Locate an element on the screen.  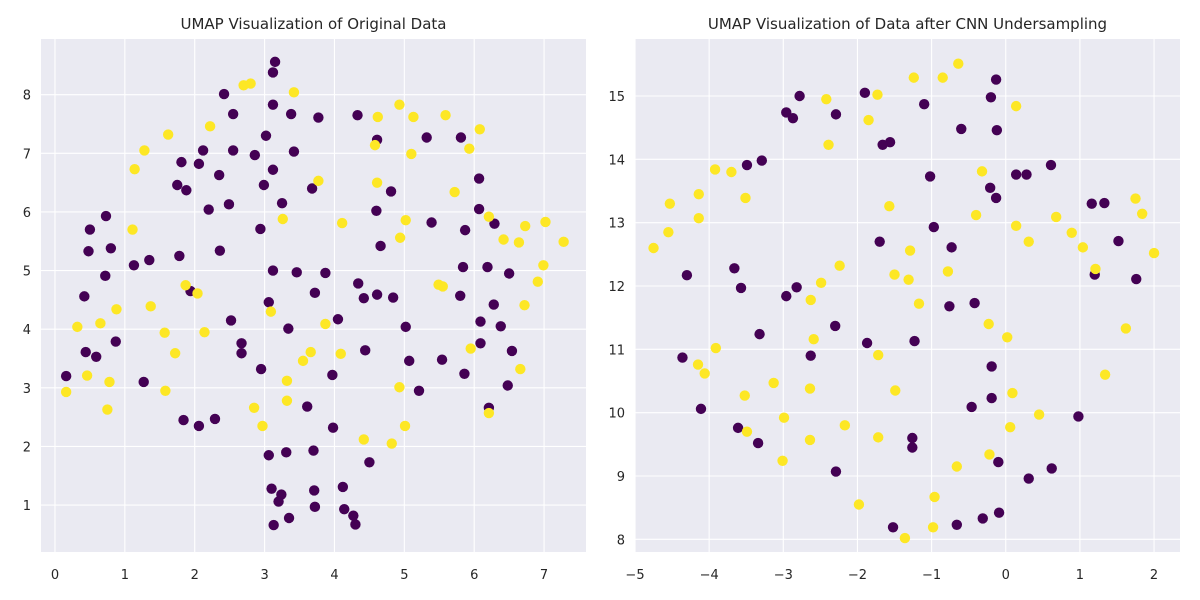
left-x-tick-label: 3 is located at coordinates (264, 575).